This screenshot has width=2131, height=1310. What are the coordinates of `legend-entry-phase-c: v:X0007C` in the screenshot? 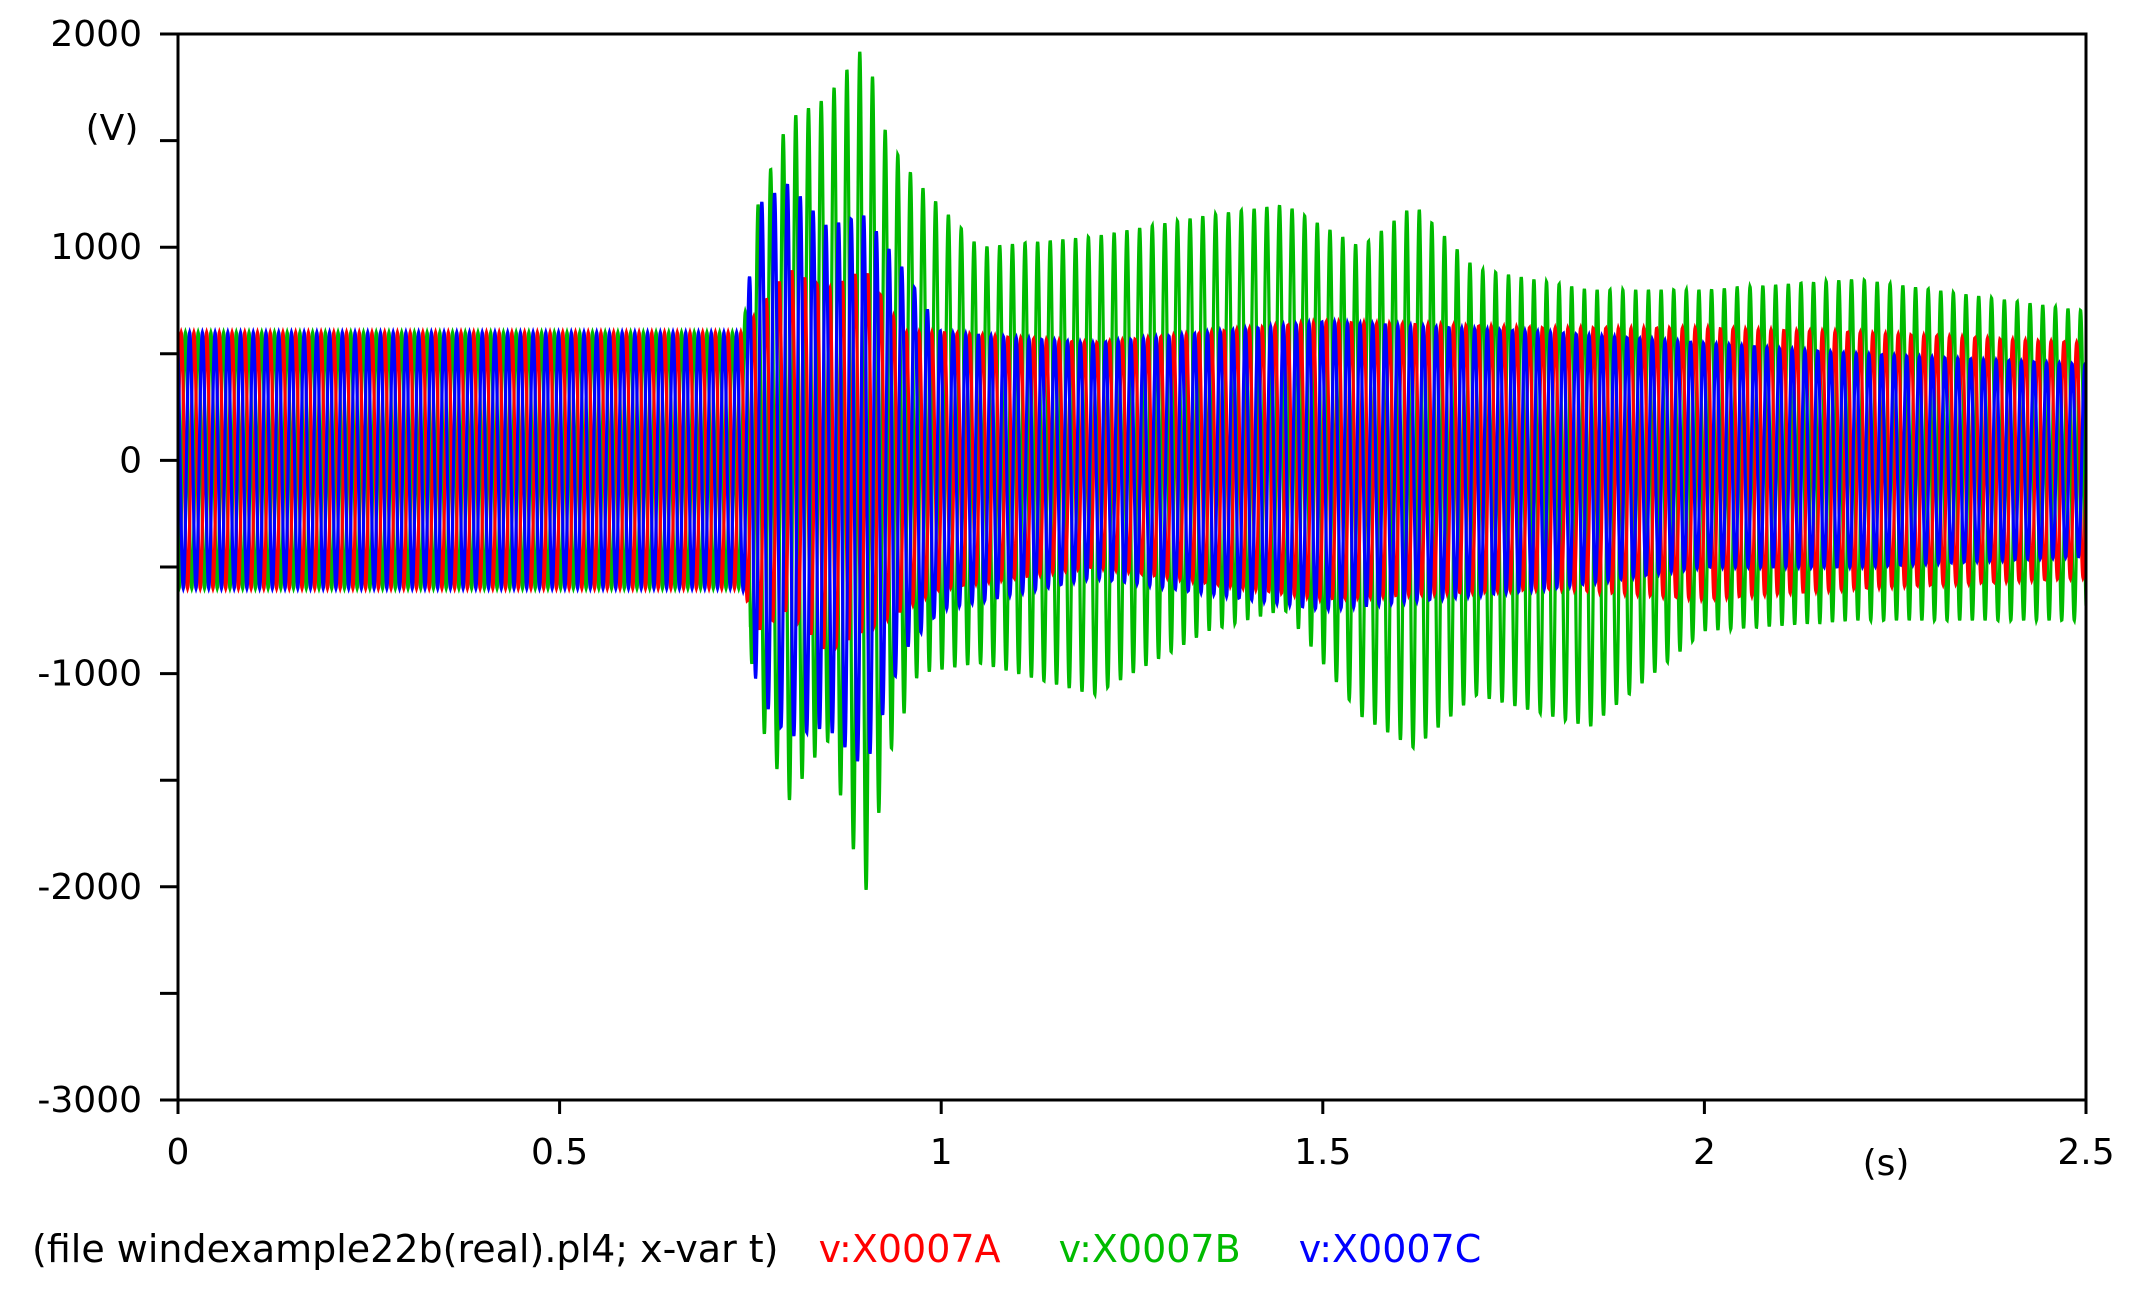 It's located at (1390, 1249).